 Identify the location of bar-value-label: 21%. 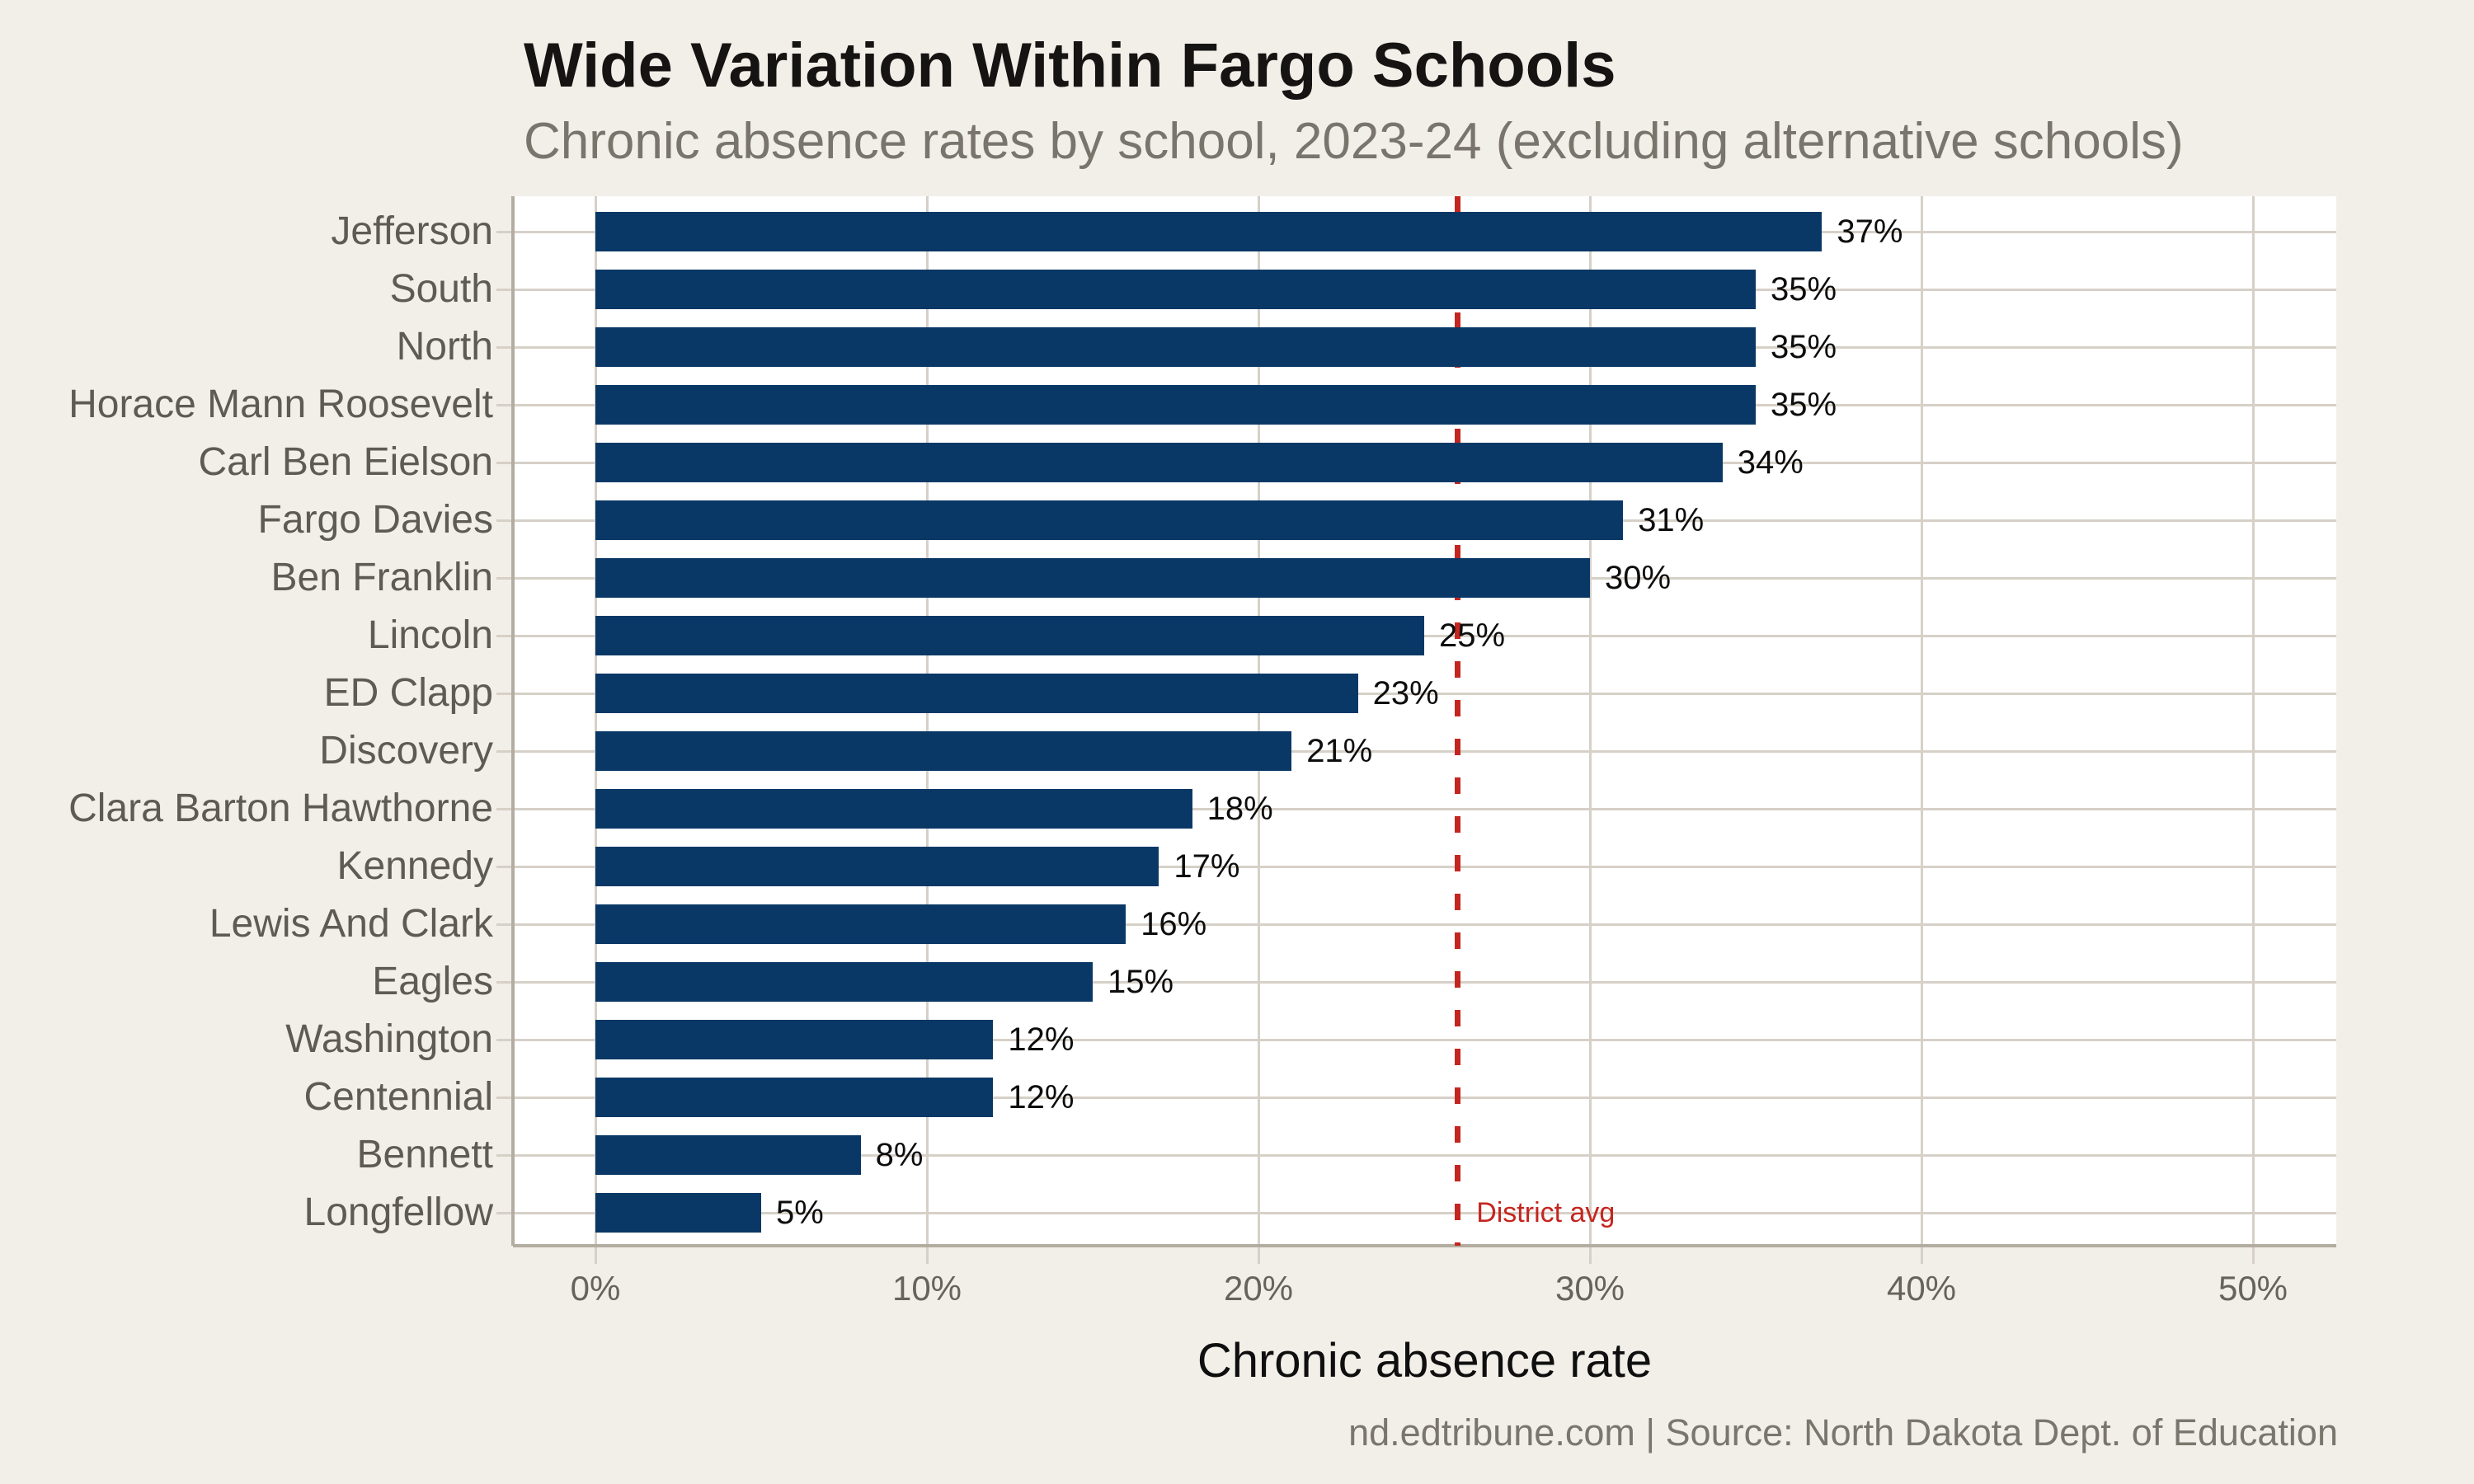
(1339, 751).